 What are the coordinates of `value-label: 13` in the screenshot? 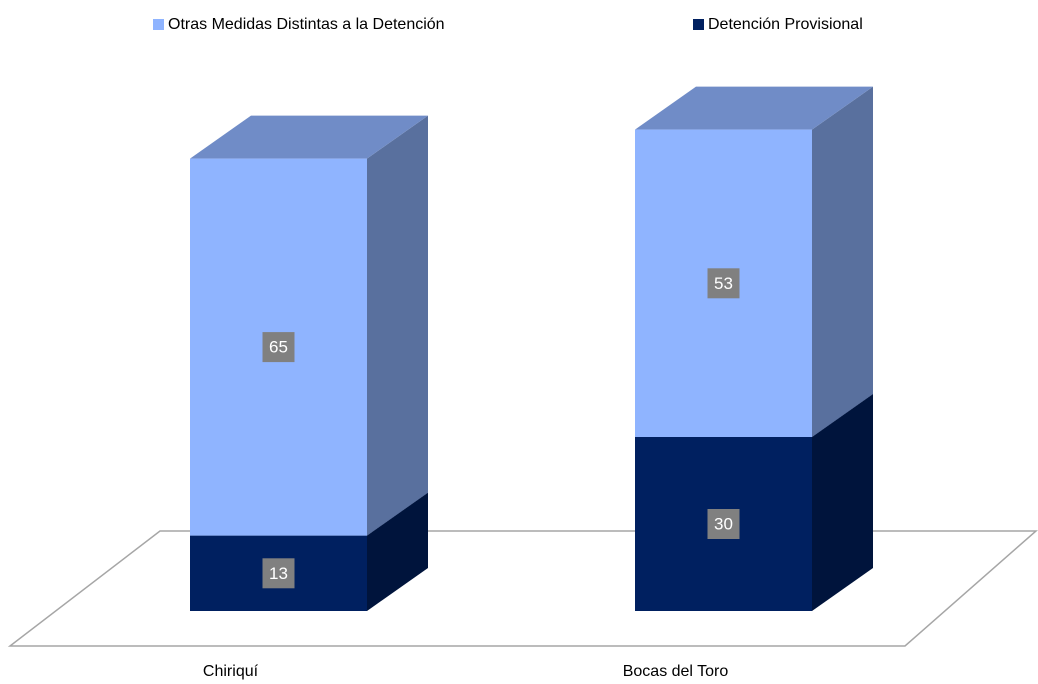 It's located at (278, 573).